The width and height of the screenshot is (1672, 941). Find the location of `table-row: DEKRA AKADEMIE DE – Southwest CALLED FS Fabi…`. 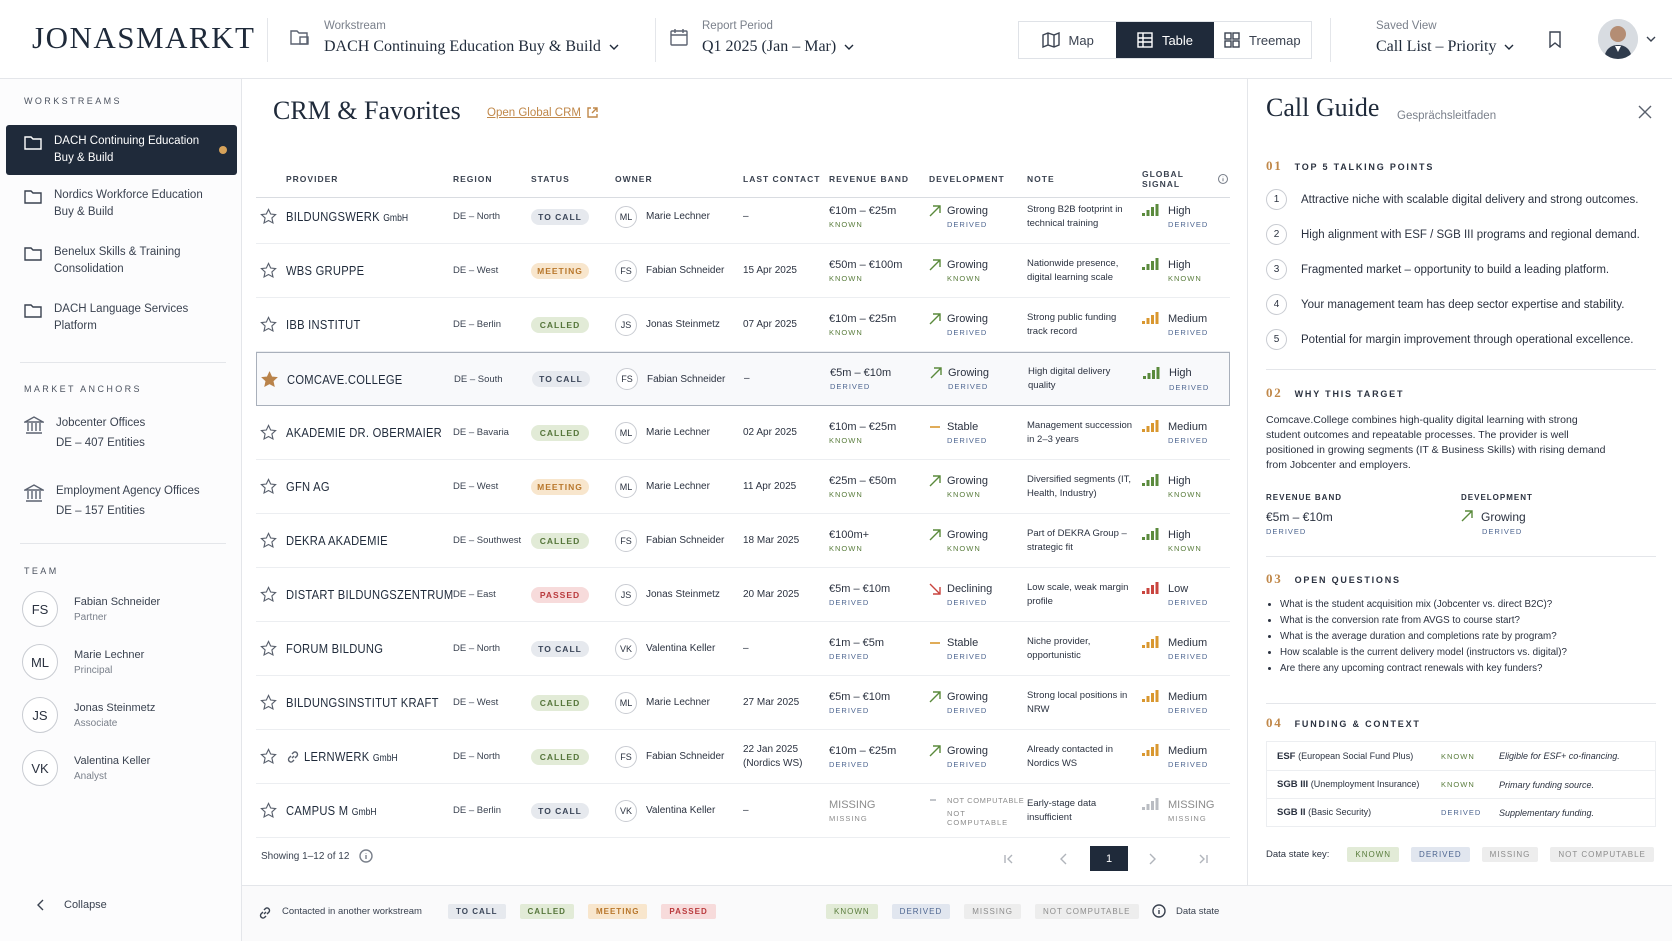

table-row: DEKRA AKADEMIE DE – Southwest CALLED FS Fabi… is located at coordinates (743, 541).